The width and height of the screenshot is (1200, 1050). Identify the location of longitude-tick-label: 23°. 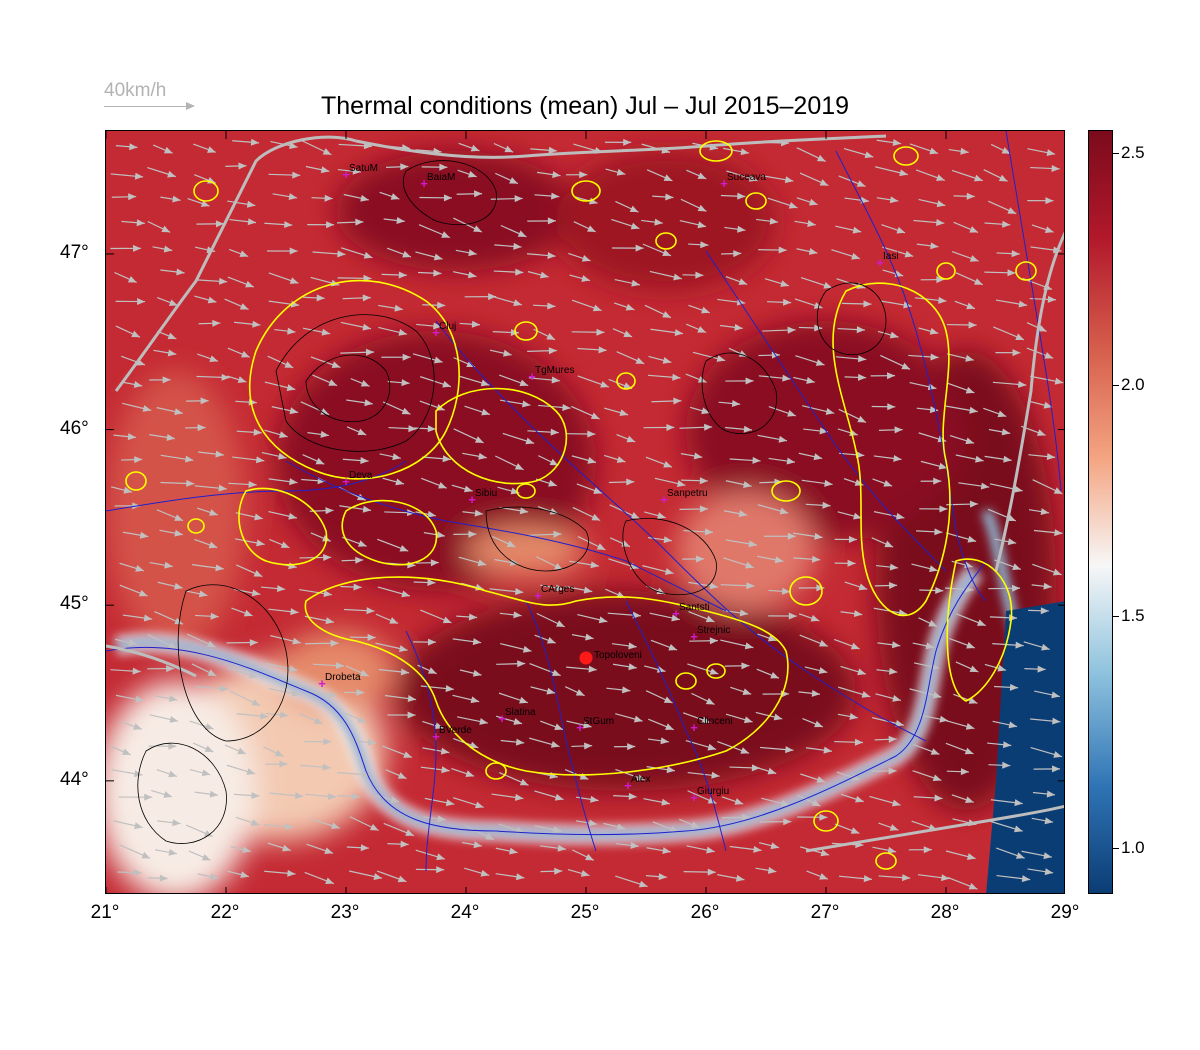
(345, 912).